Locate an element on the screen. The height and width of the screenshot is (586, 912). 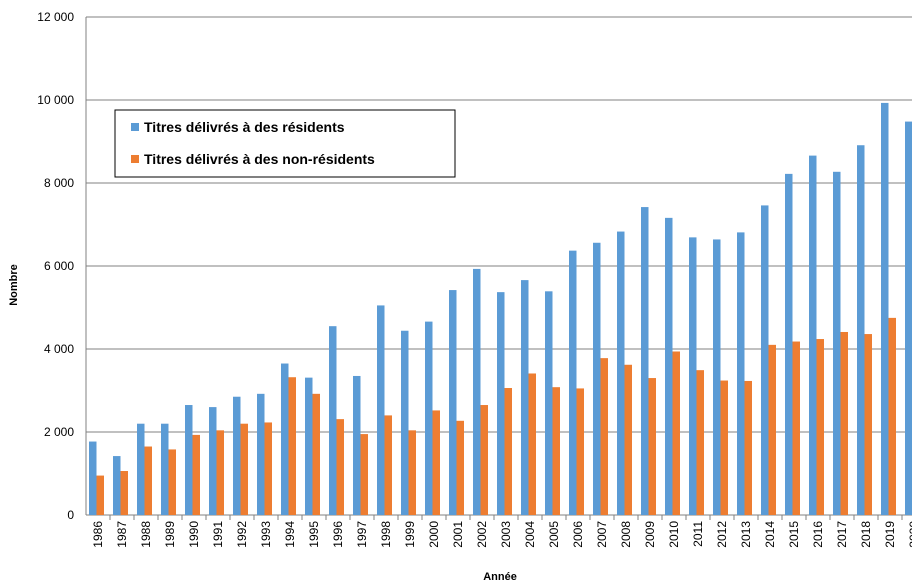
x-tick-label: 2015 is located at coordinates (794, 534).